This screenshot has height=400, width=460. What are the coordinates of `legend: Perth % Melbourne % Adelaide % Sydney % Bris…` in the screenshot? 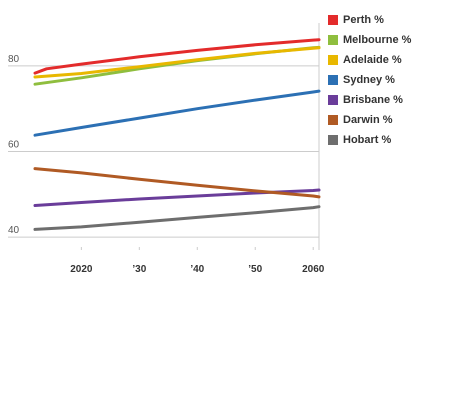 It's located at (369, 80).